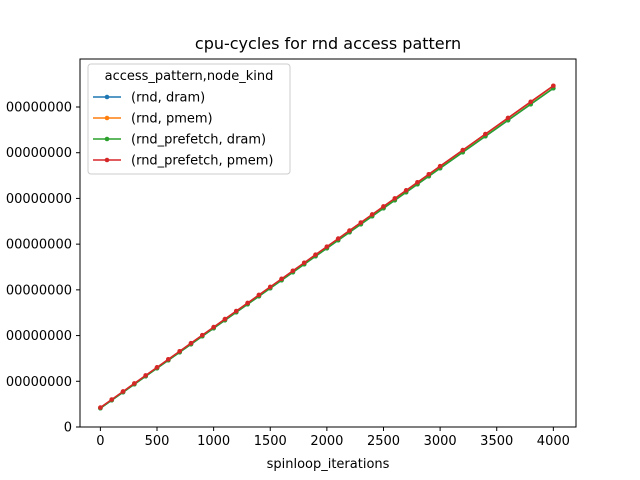 The image size is (640, 480). I want to click on legend-entry: (rnd_prefetch, dram), so click(179, 140).